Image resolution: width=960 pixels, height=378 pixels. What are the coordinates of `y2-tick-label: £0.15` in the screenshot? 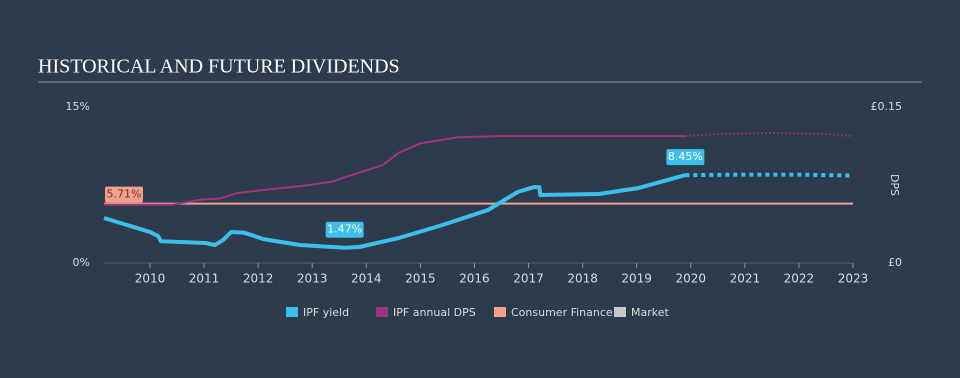 It's located at (887, 106).